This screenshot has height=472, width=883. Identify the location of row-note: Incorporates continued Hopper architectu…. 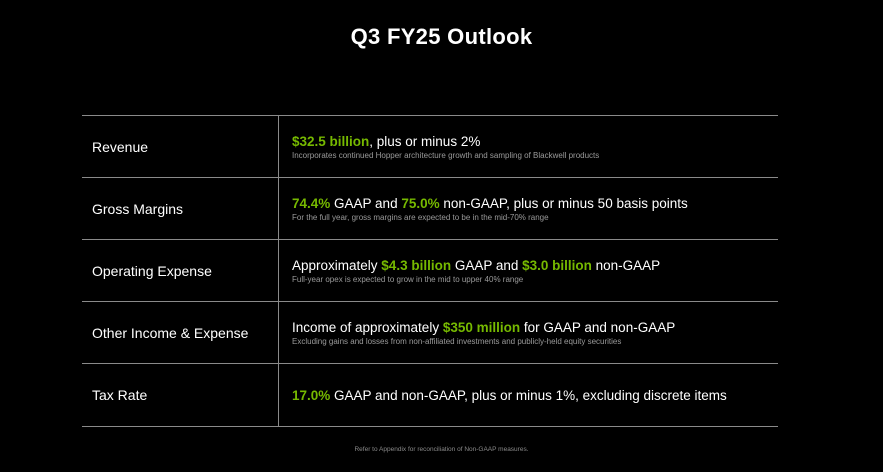
(446, 155).